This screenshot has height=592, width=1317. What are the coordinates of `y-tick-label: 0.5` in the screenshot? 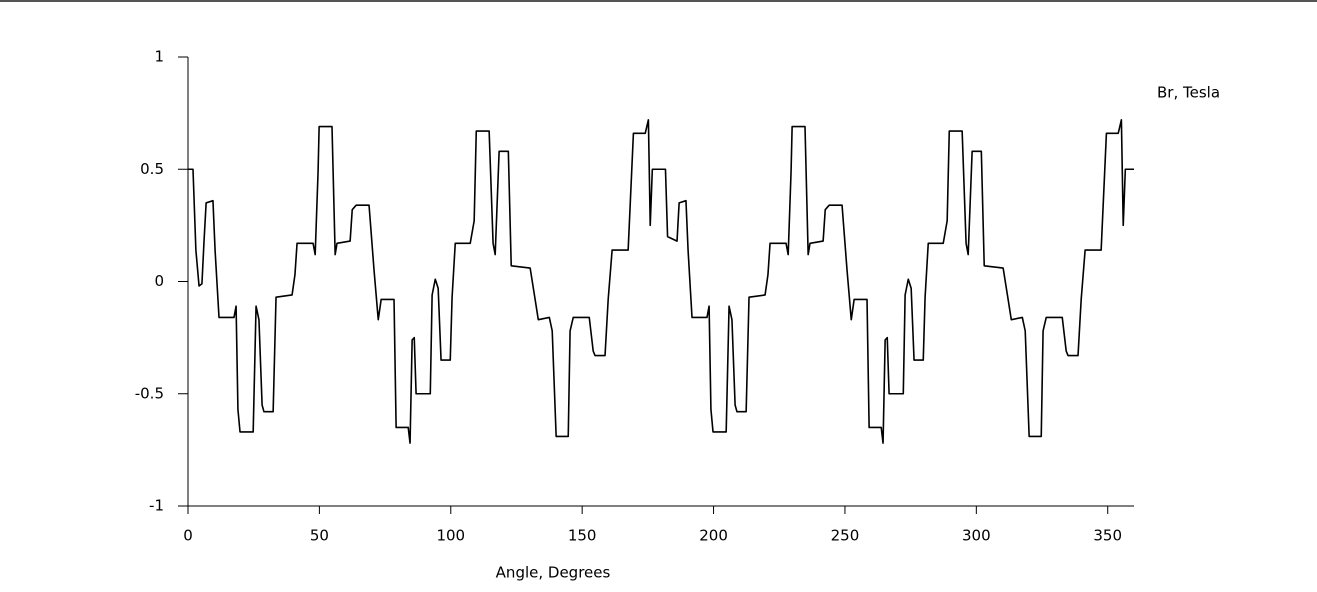 It's located at (152, 169).